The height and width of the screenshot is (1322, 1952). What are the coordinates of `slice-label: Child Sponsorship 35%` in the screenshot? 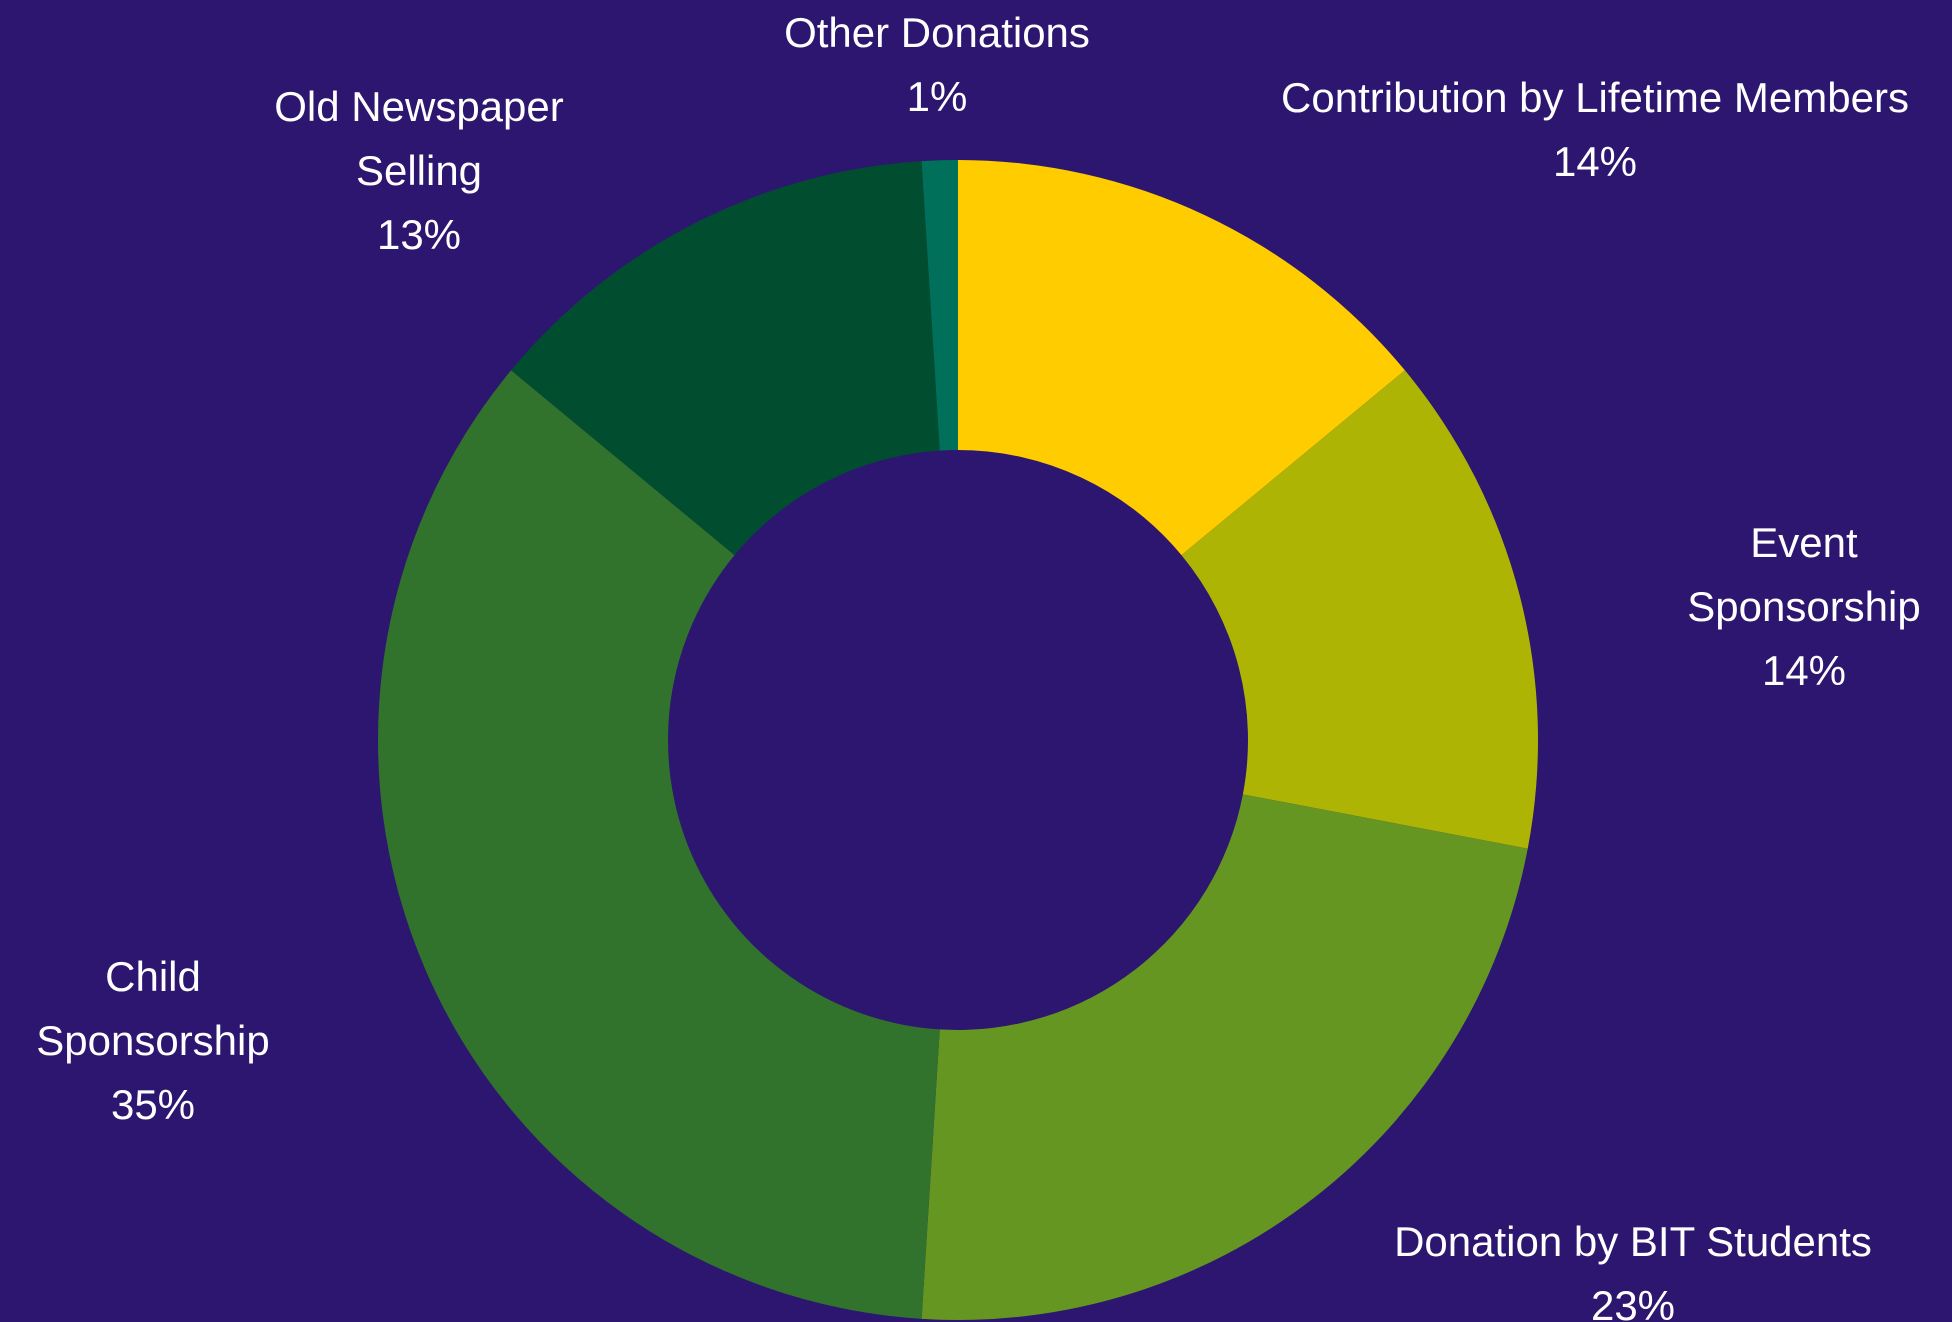 It's located at (152, 1040).